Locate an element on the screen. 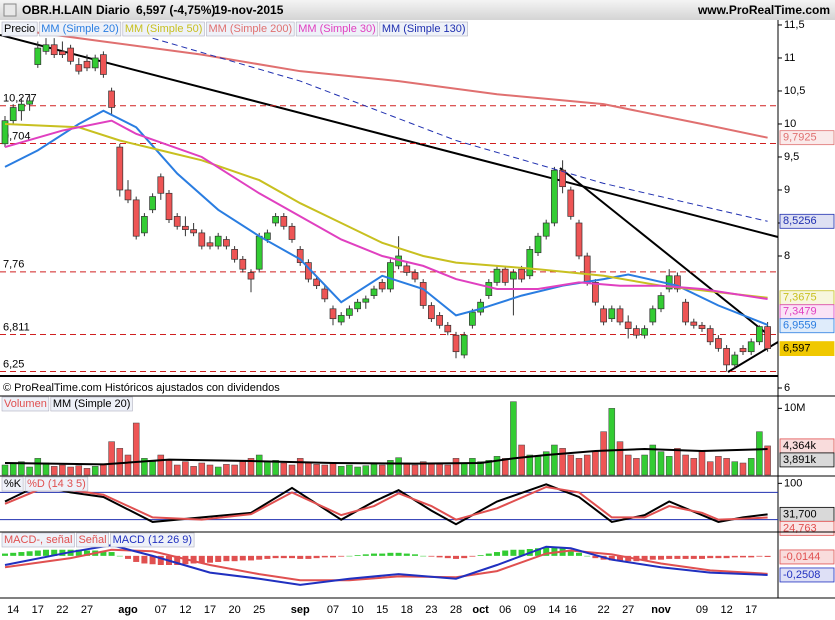 The width and height of the screenshot is (835, 620). value-badge-label: 4,364k is located at coordinates (800, 446).